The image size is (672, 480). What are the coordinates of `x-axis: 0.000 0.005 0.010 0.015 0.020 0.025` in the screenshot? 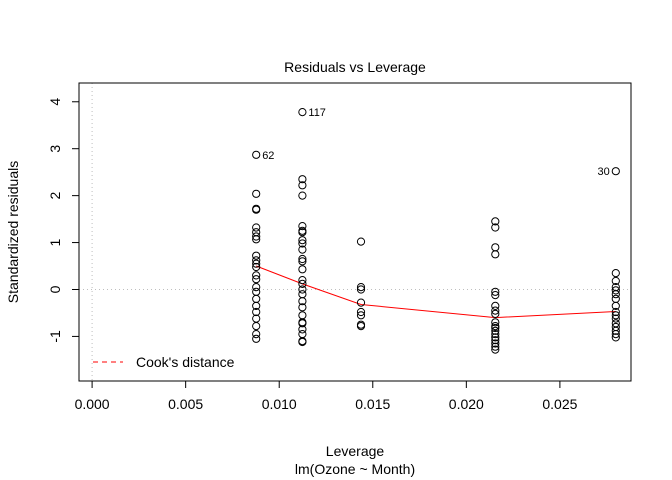 It's located at (326, 396).